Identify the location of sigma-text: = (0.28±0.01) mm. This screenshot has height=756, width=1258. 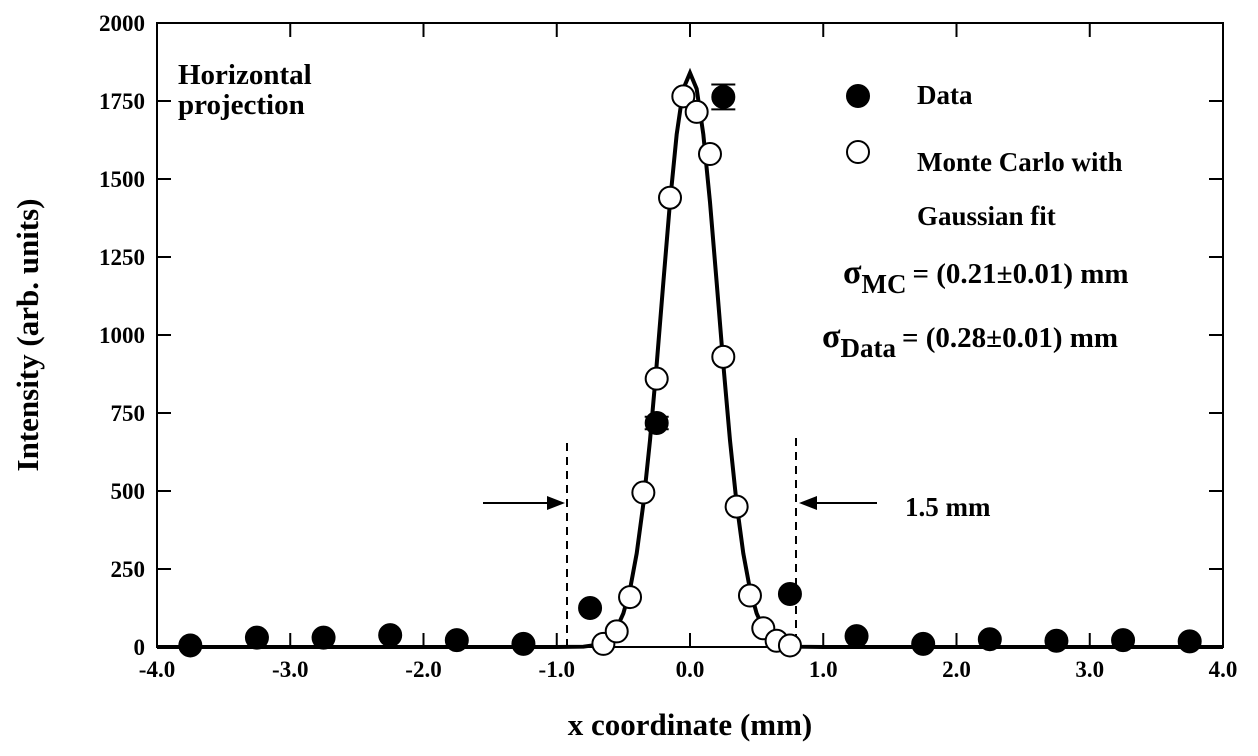
(1010, 338).